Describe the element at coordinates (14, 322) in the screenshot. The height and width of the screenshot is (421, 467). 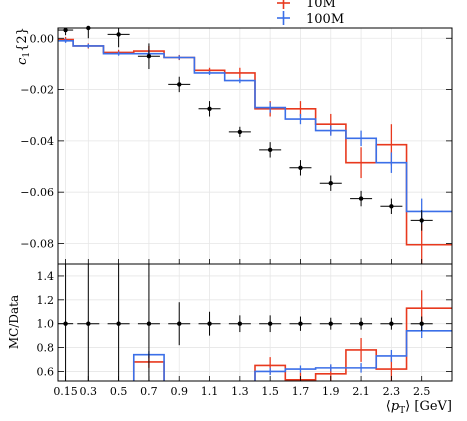
I see `ratio-y-axis-label: MC/Data` at that location.